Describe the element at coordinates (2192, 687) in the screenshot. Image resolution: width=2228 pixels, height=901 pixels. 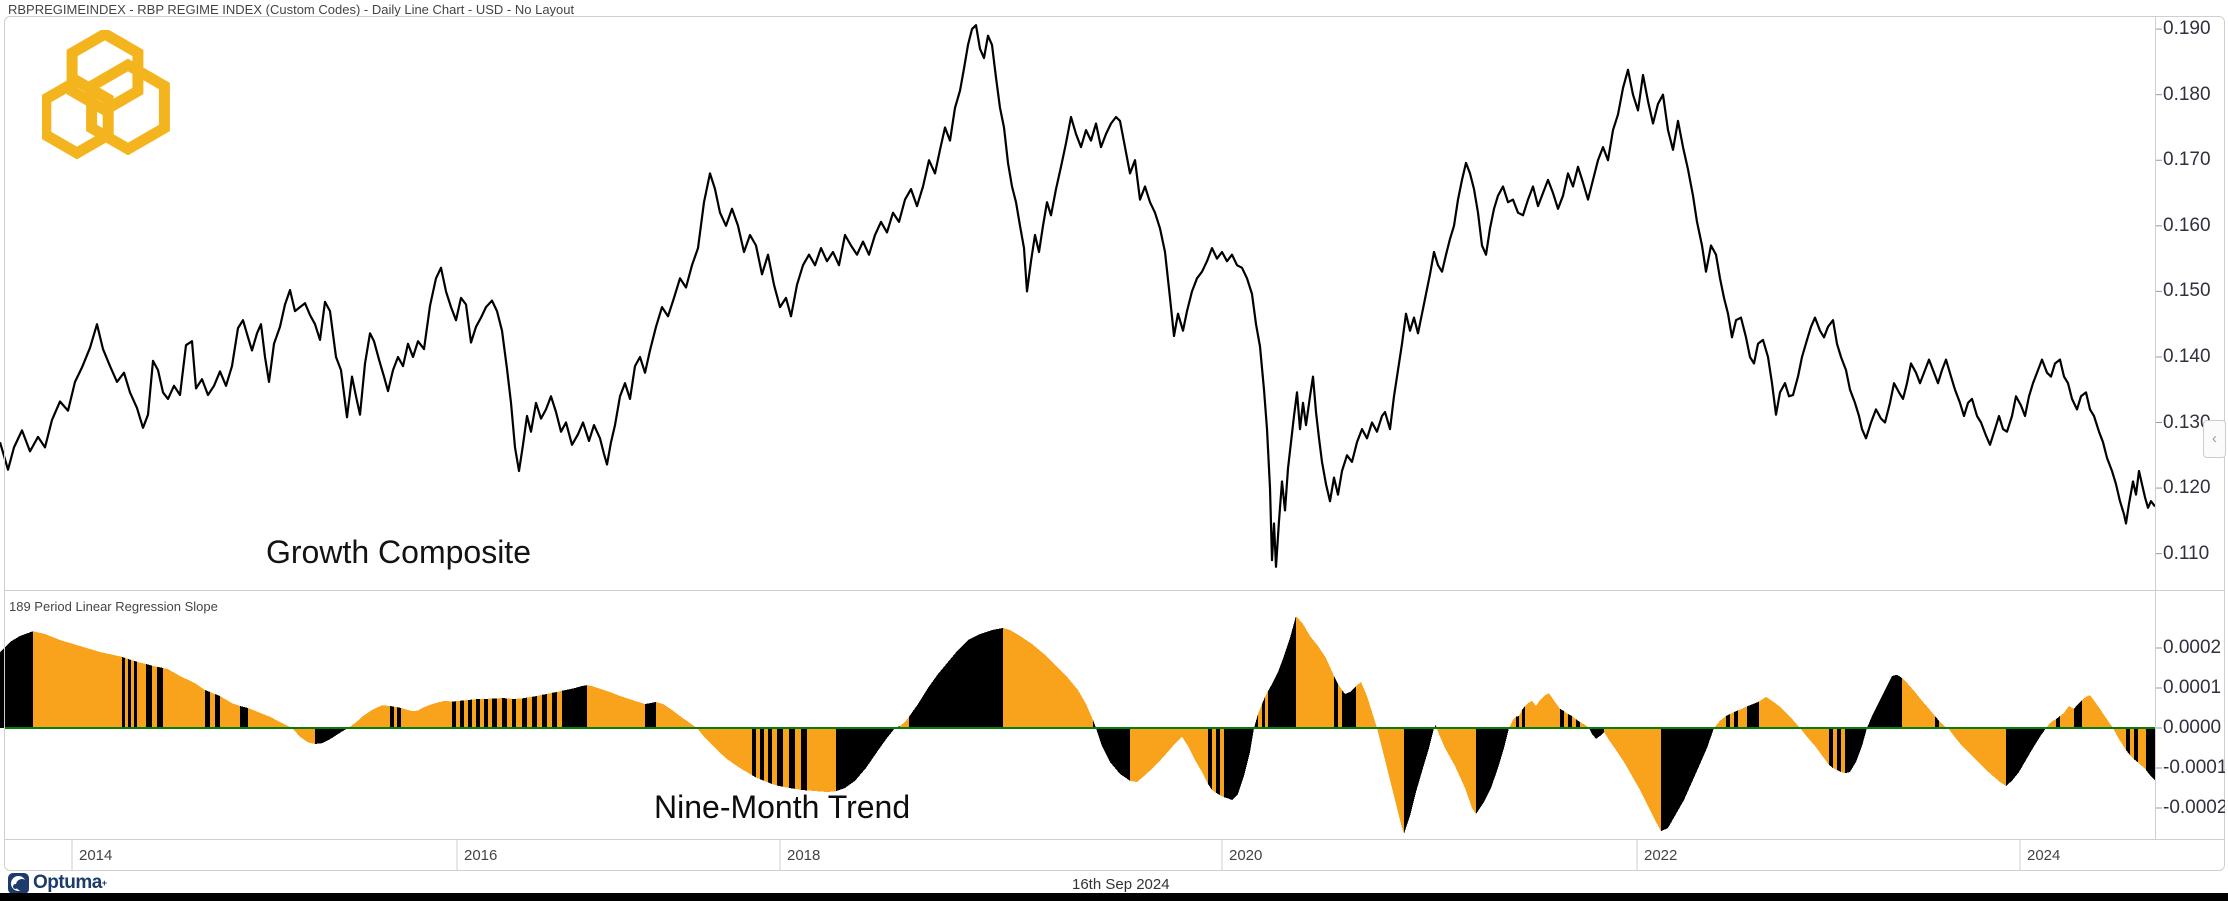
I see `y-tick-label: 0.0001` at that location.